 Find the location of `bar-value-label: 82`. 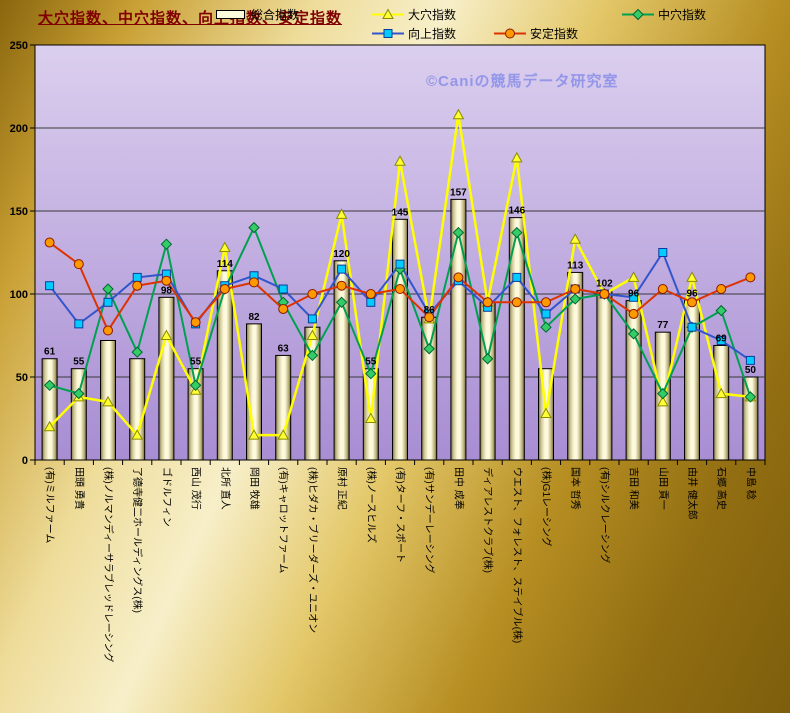

bar-value-label: 82 is located at coordinates (254, 317).